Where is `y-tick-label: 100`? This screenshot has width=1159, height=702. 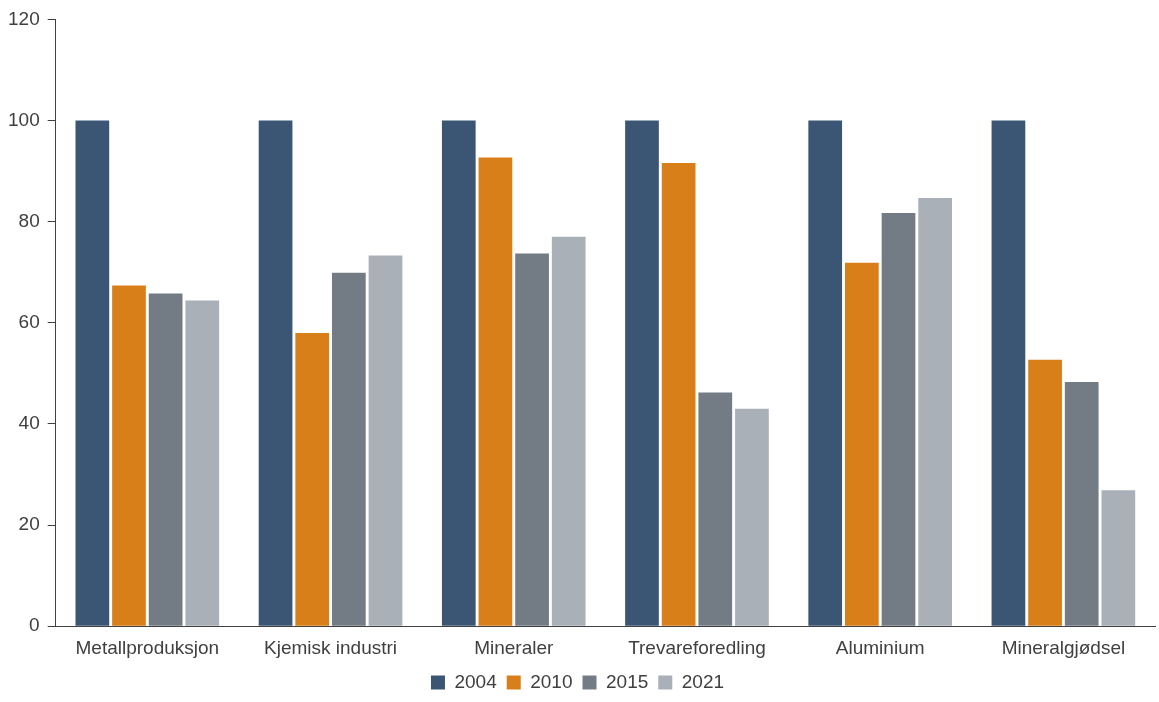
y-tick-label: 100 is located at coordinates (24, 119).